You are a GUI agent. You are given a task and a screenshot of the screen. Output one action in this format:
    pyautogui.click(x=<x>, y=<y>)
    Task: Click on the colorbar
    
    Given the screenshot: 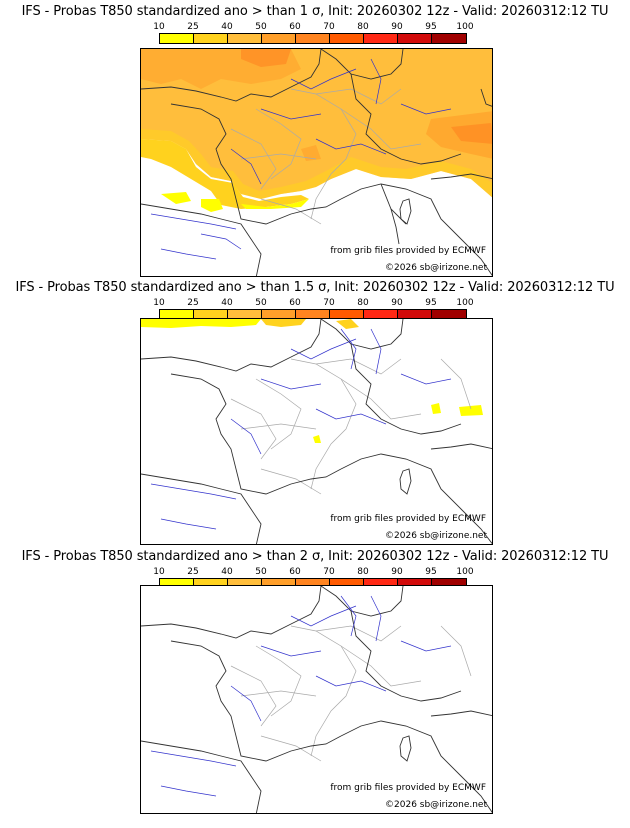 What is the action you would take?
    pyautogui.click(x=313, y=38)
    